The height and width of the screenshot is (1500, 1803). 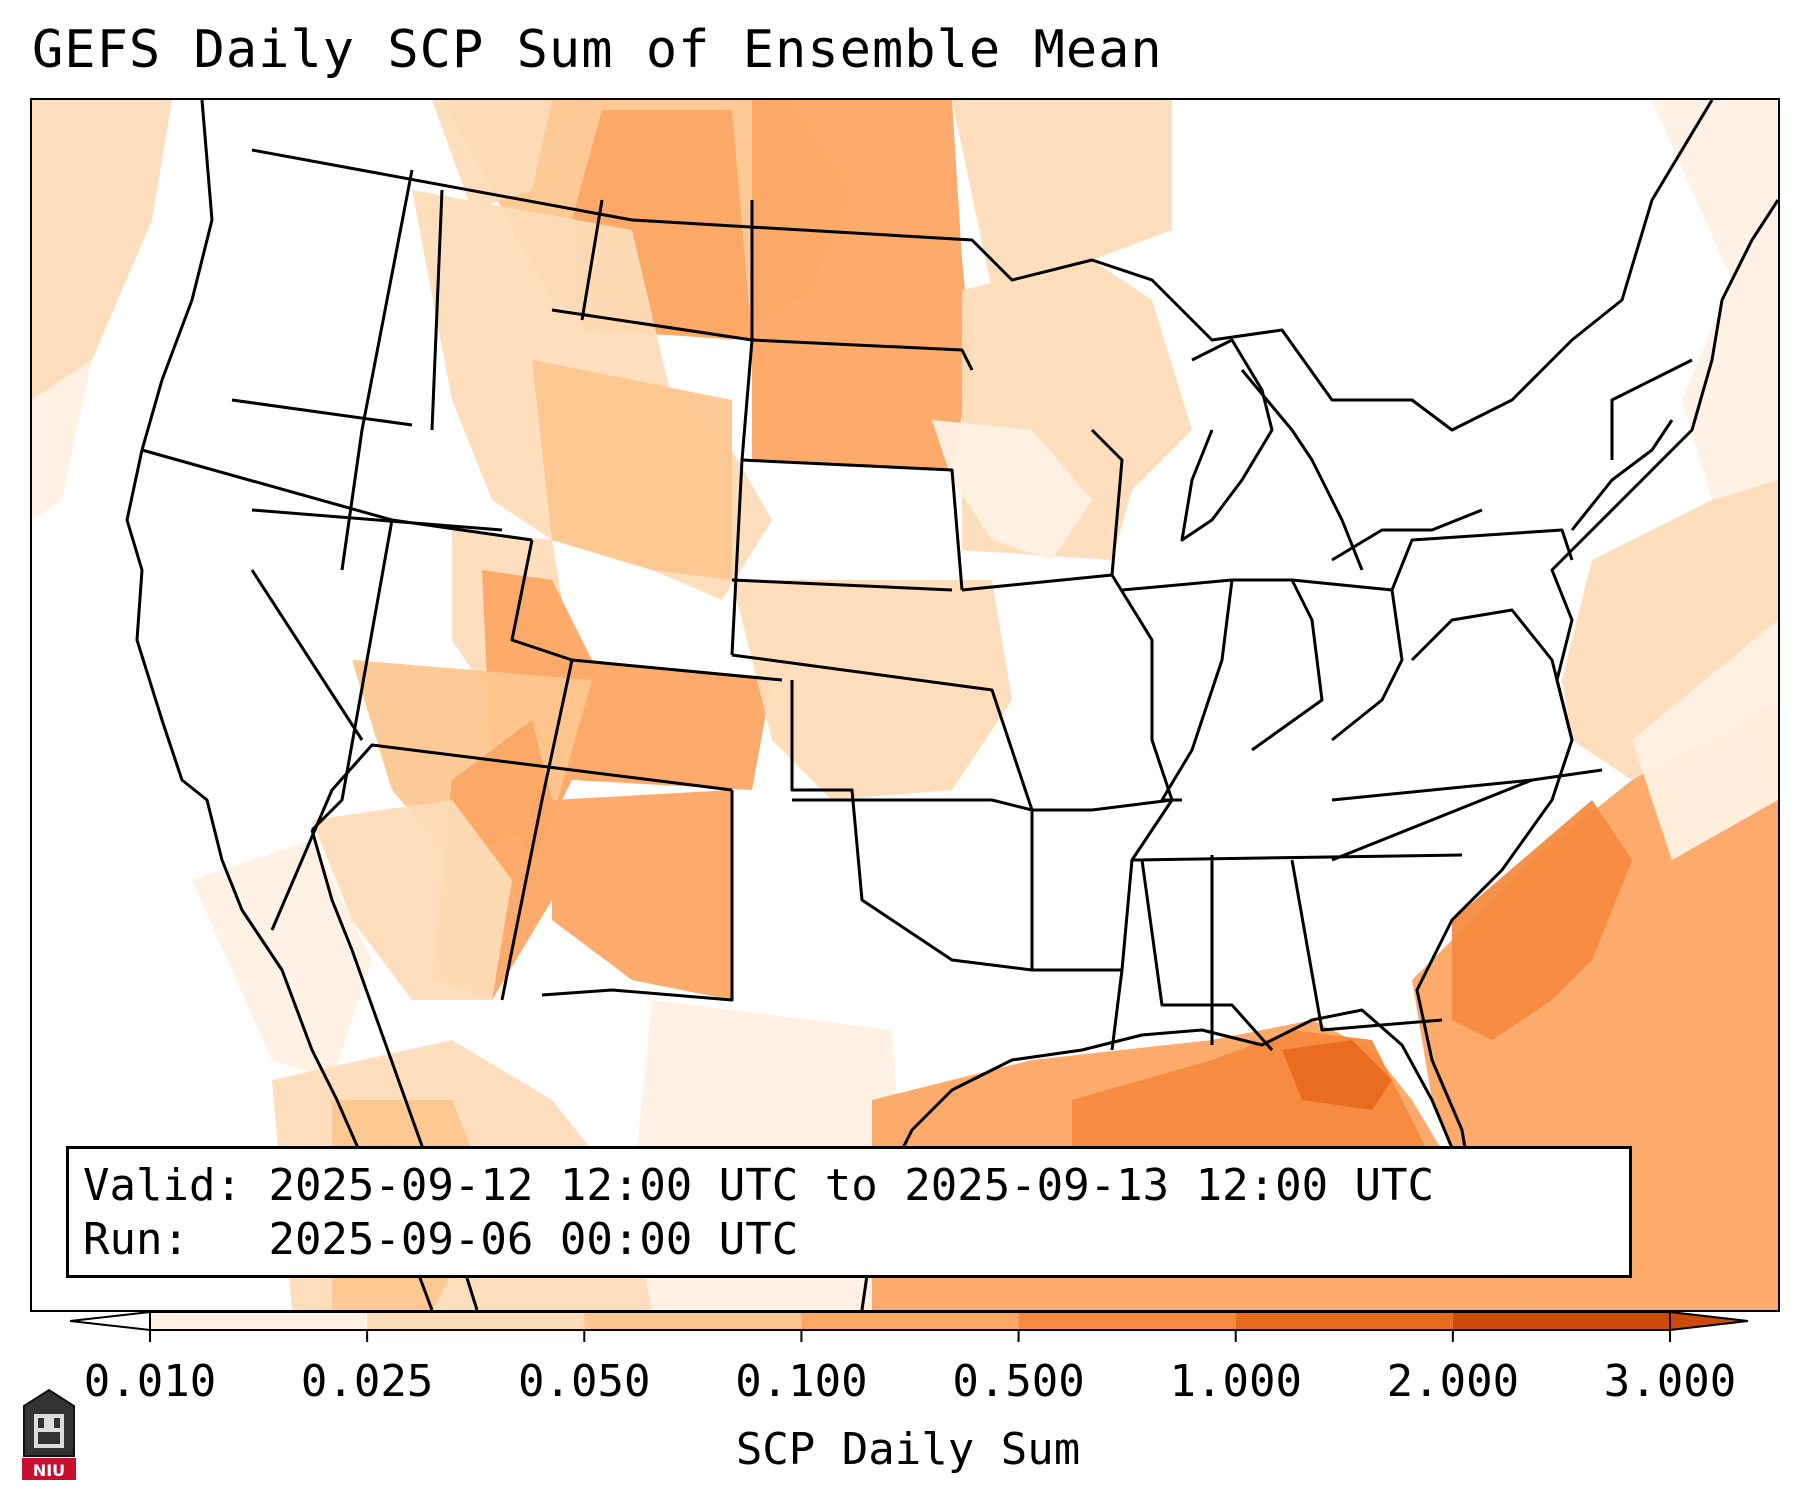 I want to click on colorbar-tick-label: 0.100, so click(x=801, y=1381).